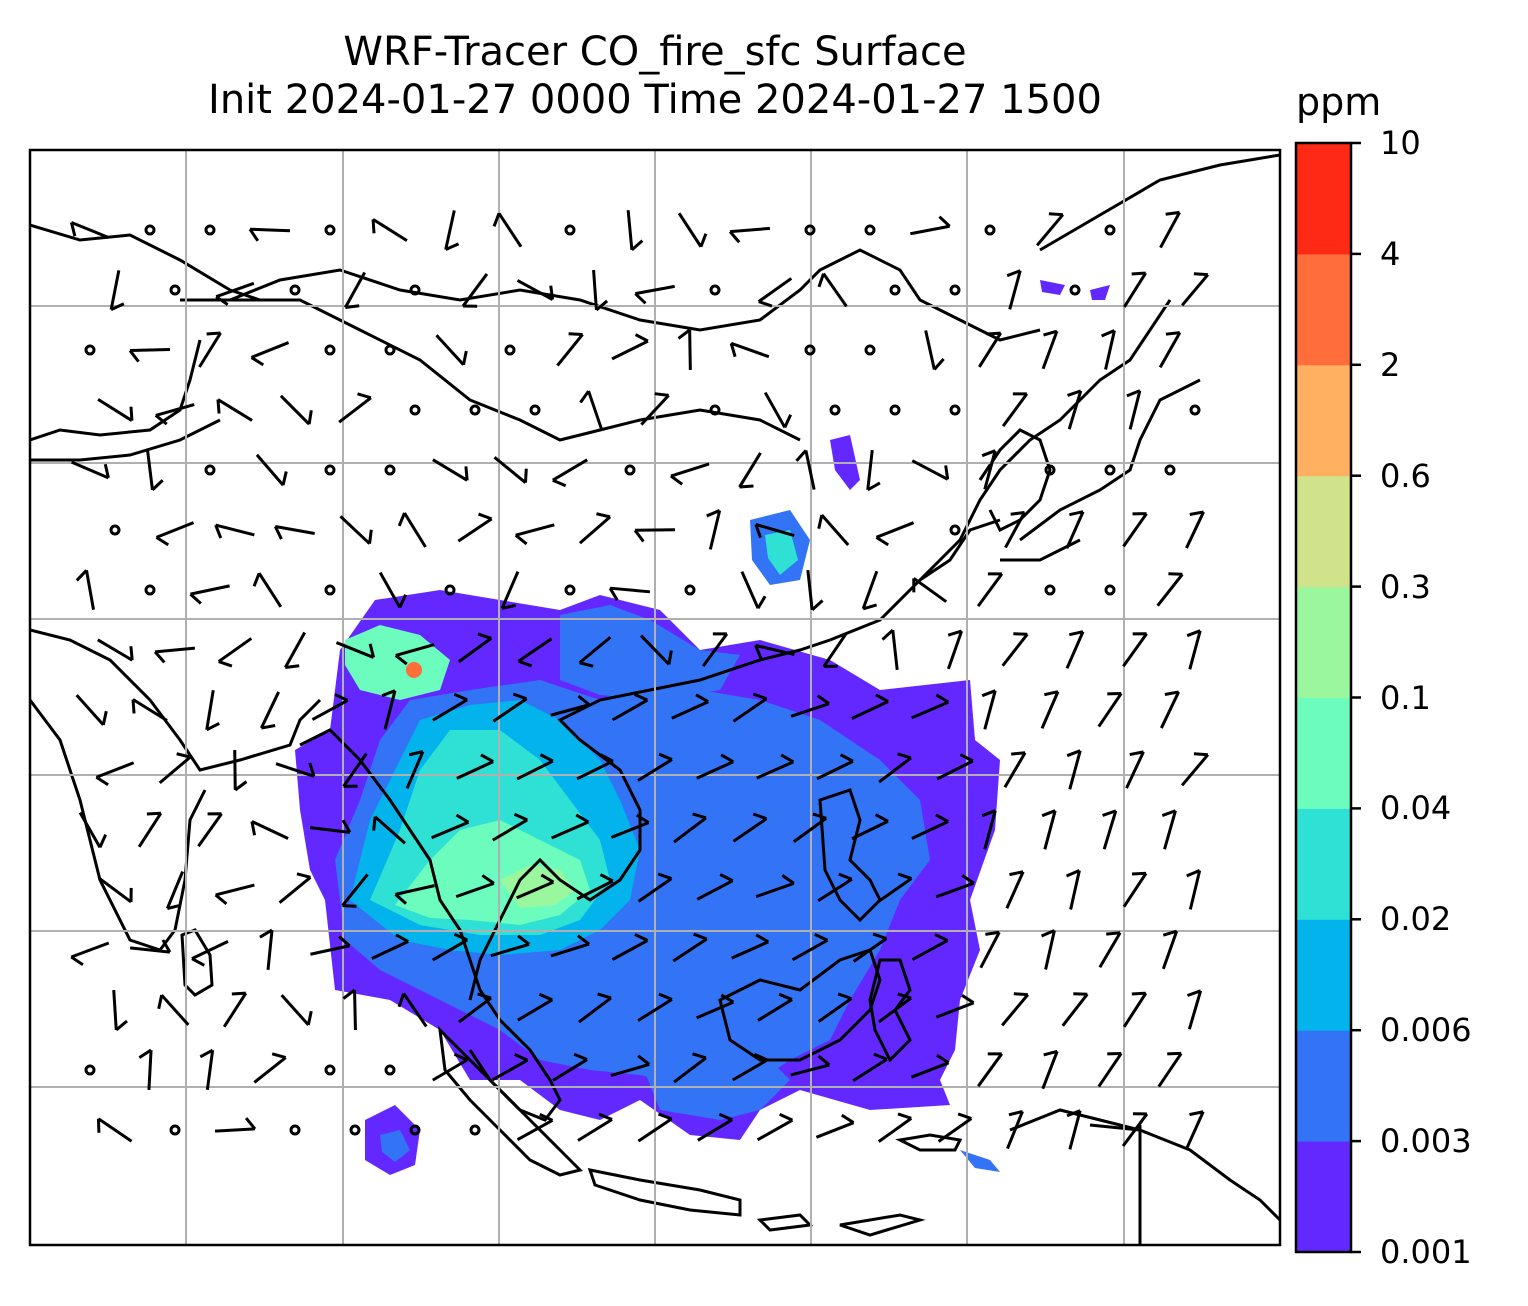  What do you see at coordinates (1426, 1030) in the screenshot?
I see `colorbar-tick-label: 0.006` at bounding box center [1426, 1030].